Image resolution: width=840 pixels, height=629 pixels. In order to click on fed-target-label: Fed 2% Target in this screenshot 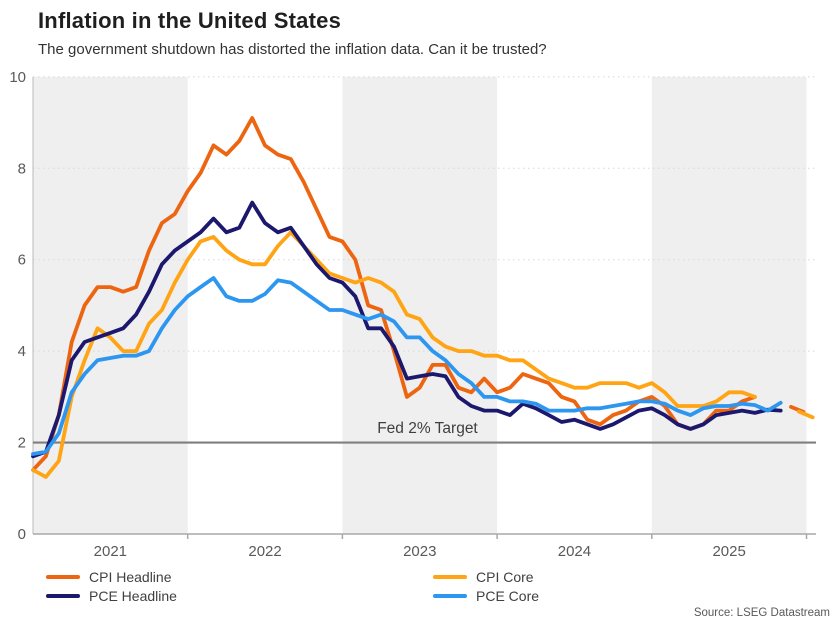, I will do `click(427, 428)`.